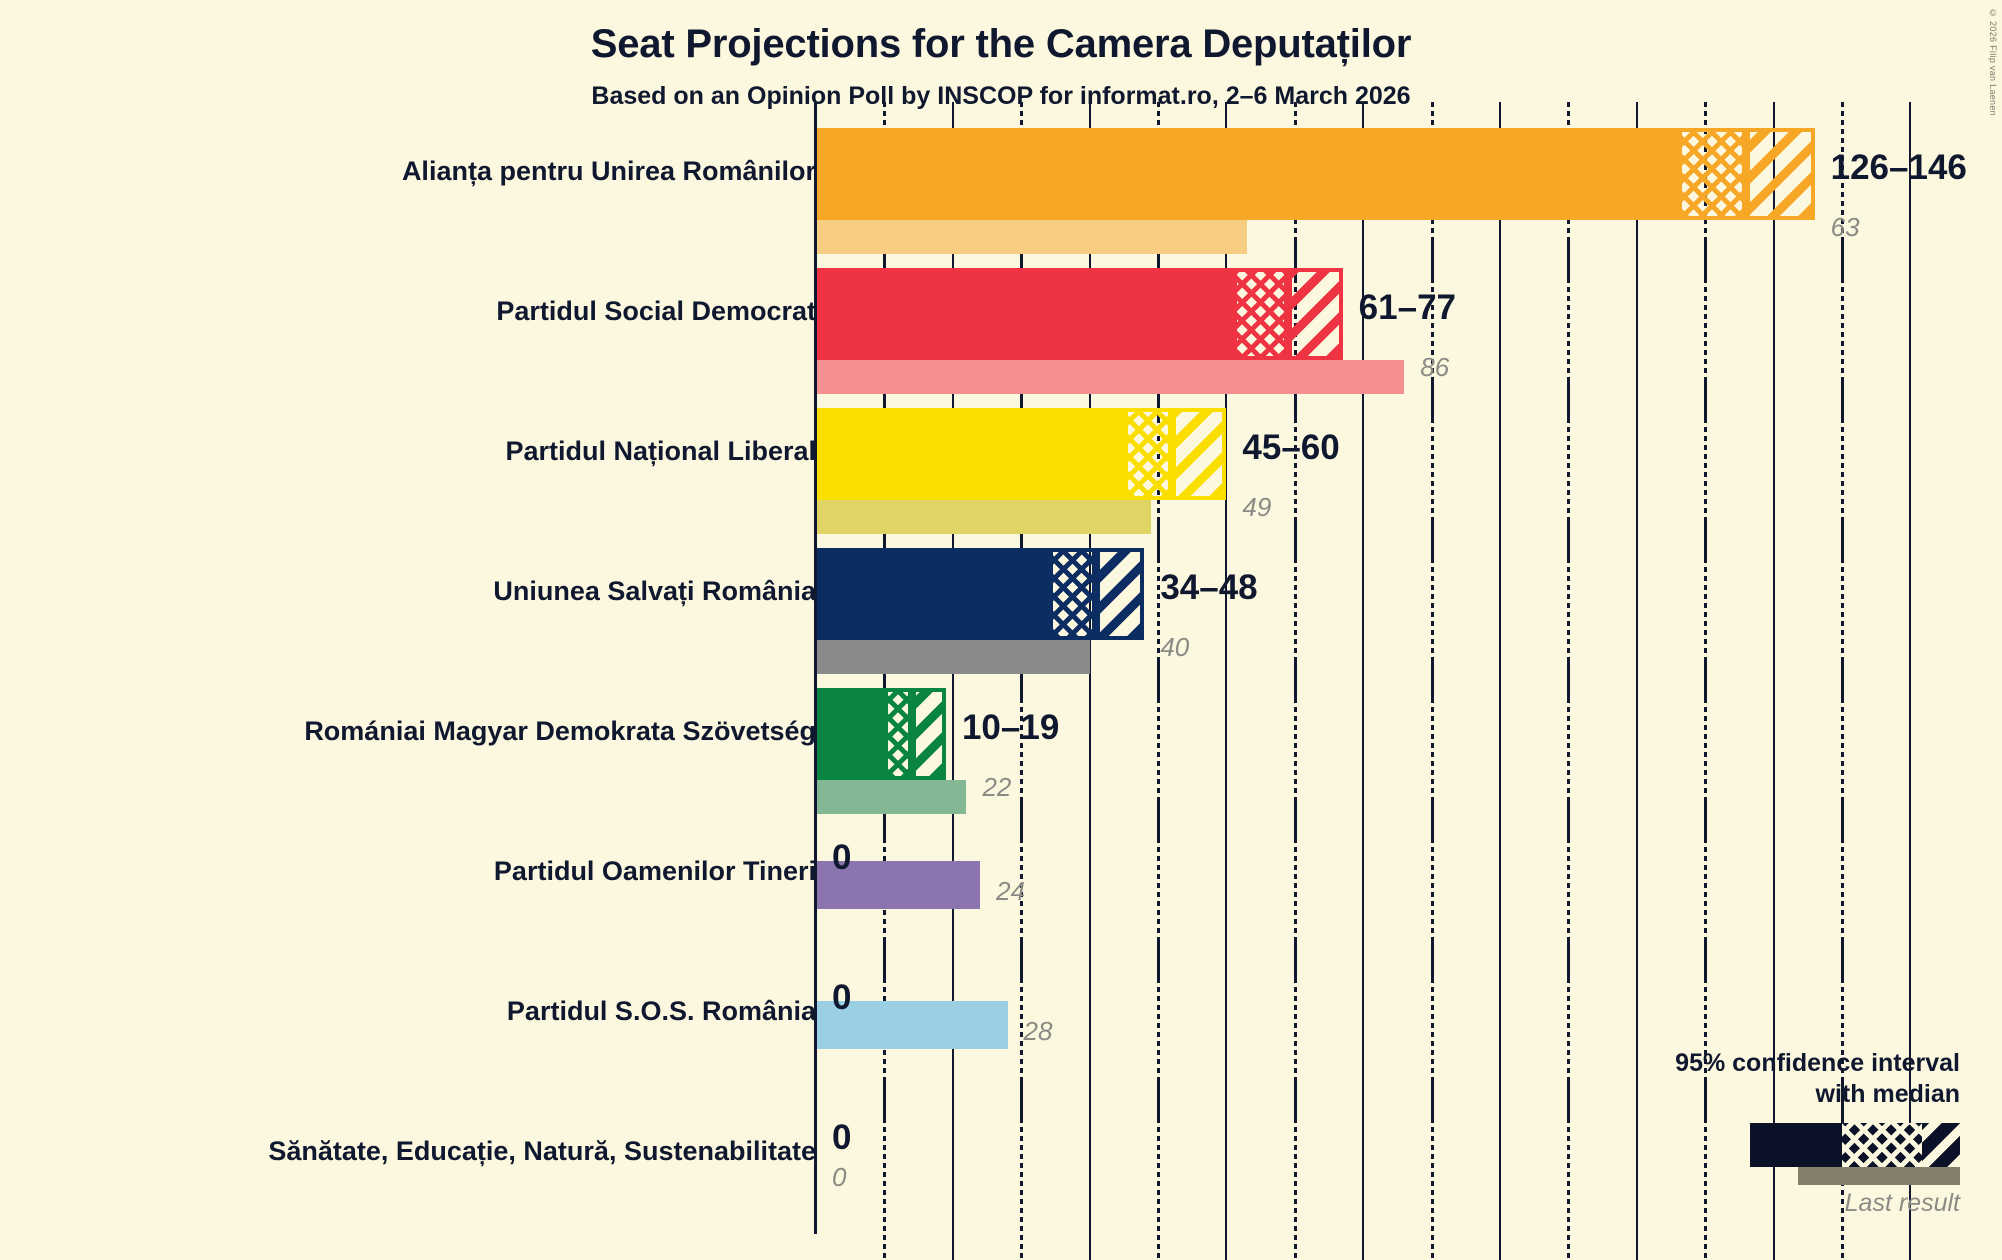 Image resolution: width=2002 pixels, height=1260 pixels. Describe the element at coordinates (1010, 727) in the screenshot. I see `seat-range-label: 10–19` at that location.